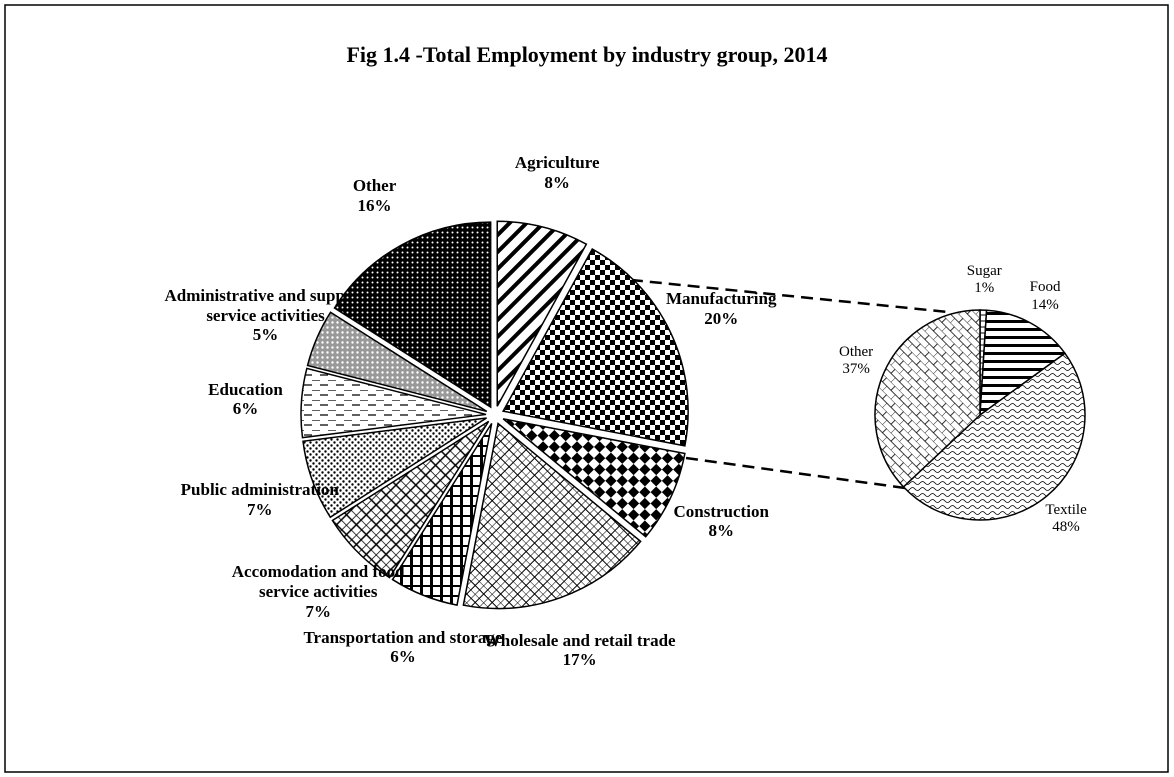 The height and width of the screenshot is (777, 1174). I want to click on value-label: 17%, so click(579, 660).